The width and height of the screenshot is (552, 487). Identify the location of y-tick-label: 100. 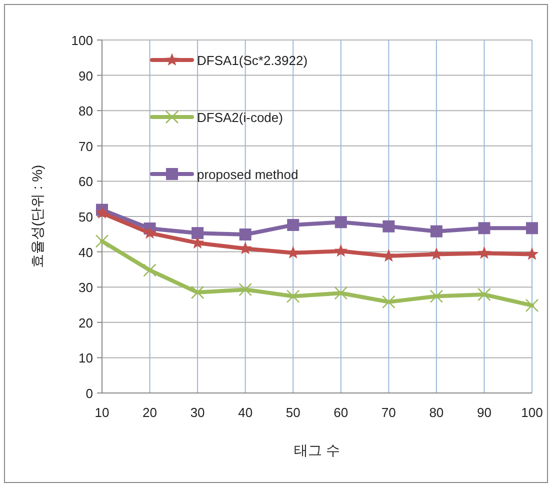
(82, 40).